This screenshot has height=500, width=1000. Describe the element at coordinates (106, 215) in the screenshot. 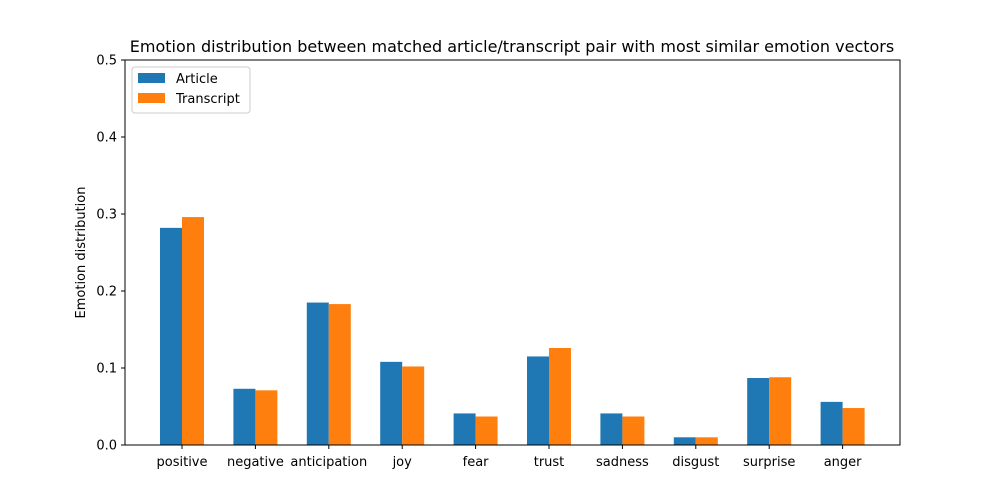

I see `y-tick-label: 0.3` at that location.